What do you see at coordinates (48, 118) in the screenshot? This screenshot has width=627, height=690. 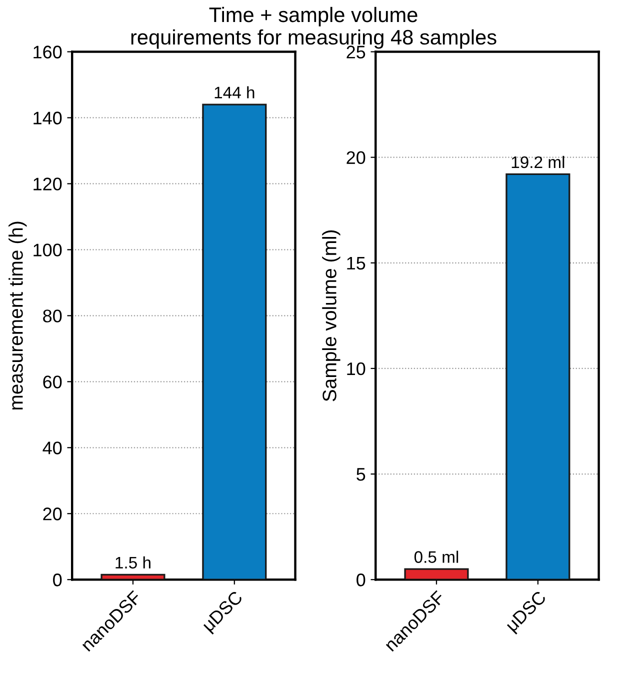 I see `y-tick-label: 140` at bounding box center [48, 118].